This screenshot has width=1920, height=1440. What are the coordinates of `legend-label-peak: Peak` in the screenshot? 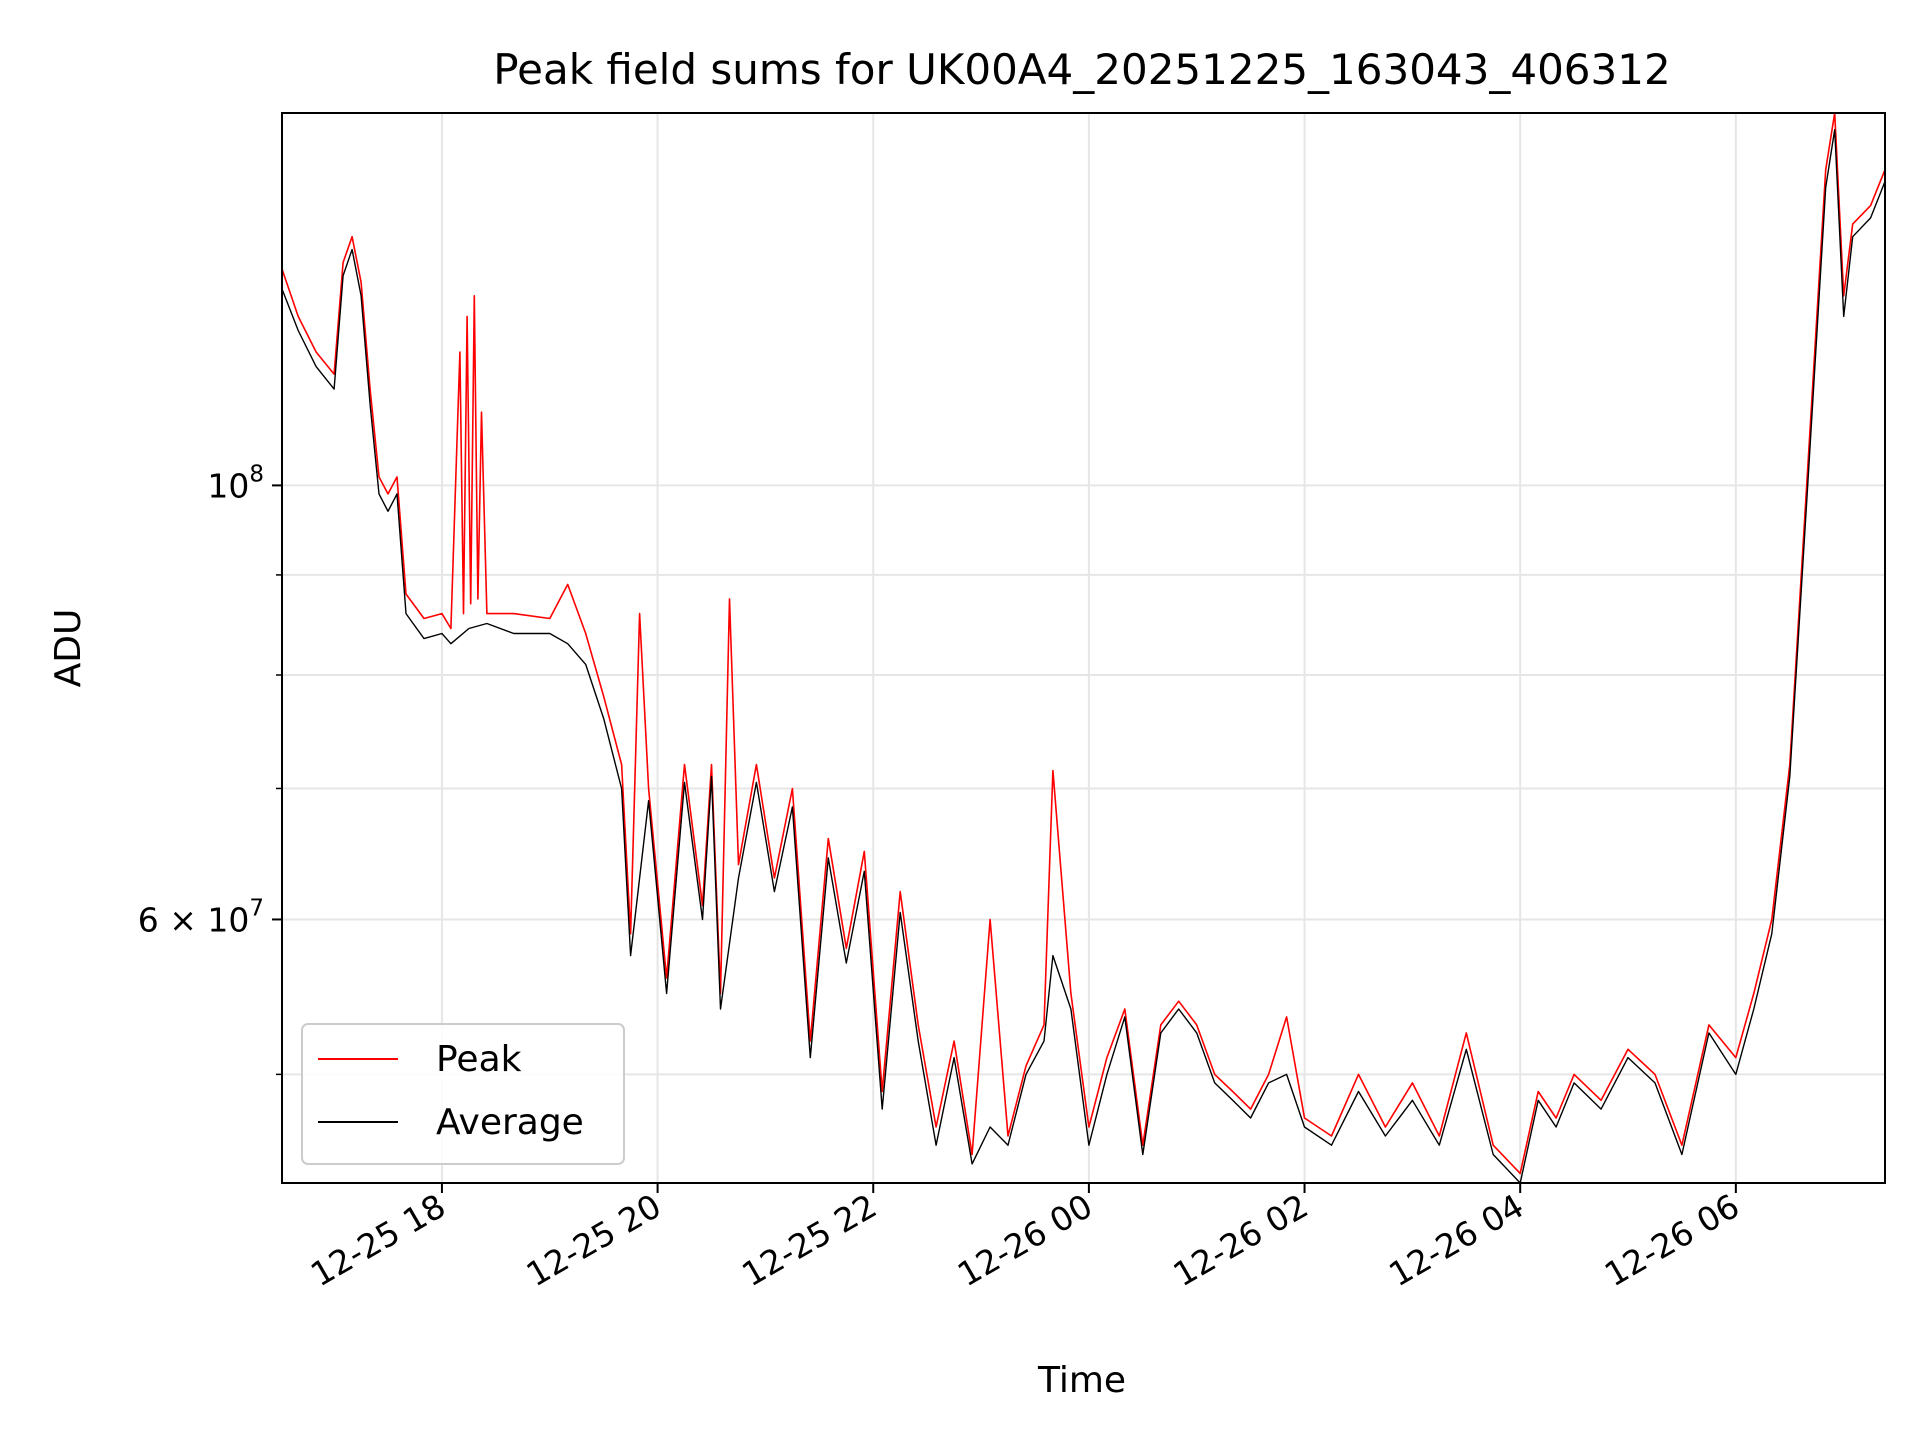 It's located at (479, 1059).